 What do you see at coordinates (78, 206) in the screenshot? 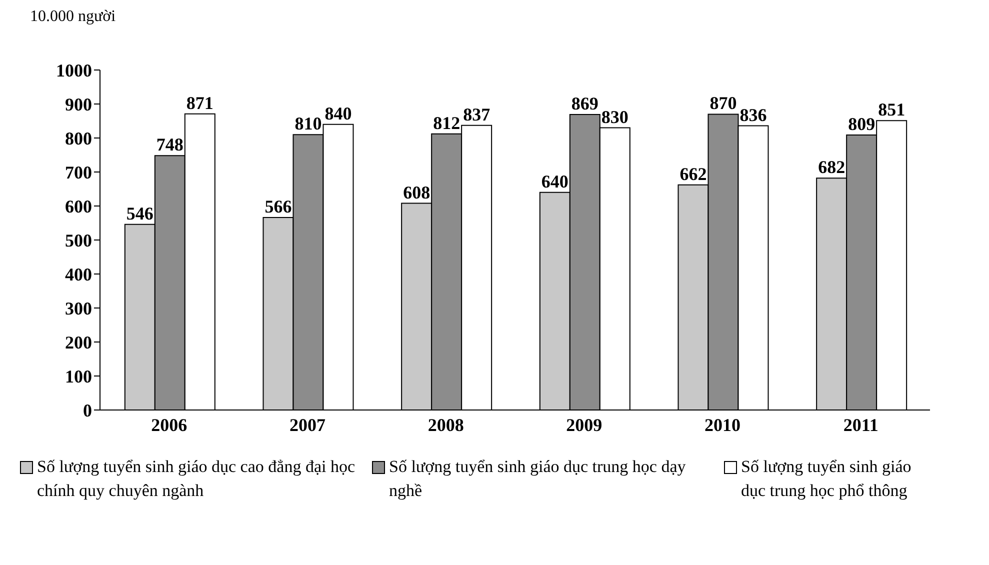
I see `y-tick-label: 600` at bounding box center [78, 206].